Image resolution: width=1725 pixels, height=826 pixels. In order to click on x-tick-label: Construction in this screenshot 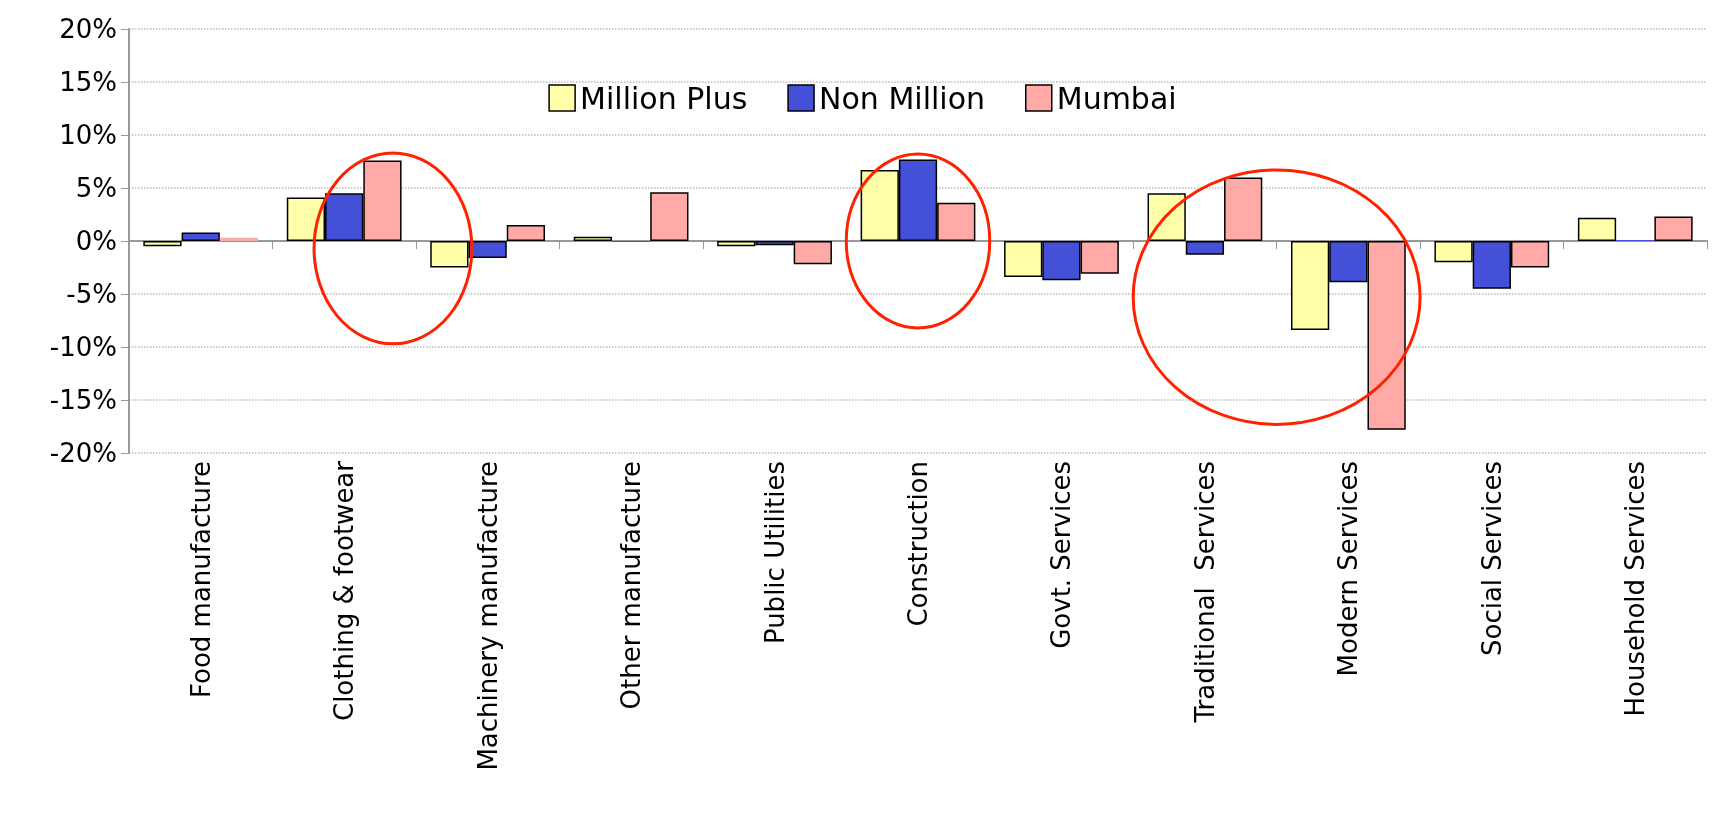, I will do `click(918, 544)`.